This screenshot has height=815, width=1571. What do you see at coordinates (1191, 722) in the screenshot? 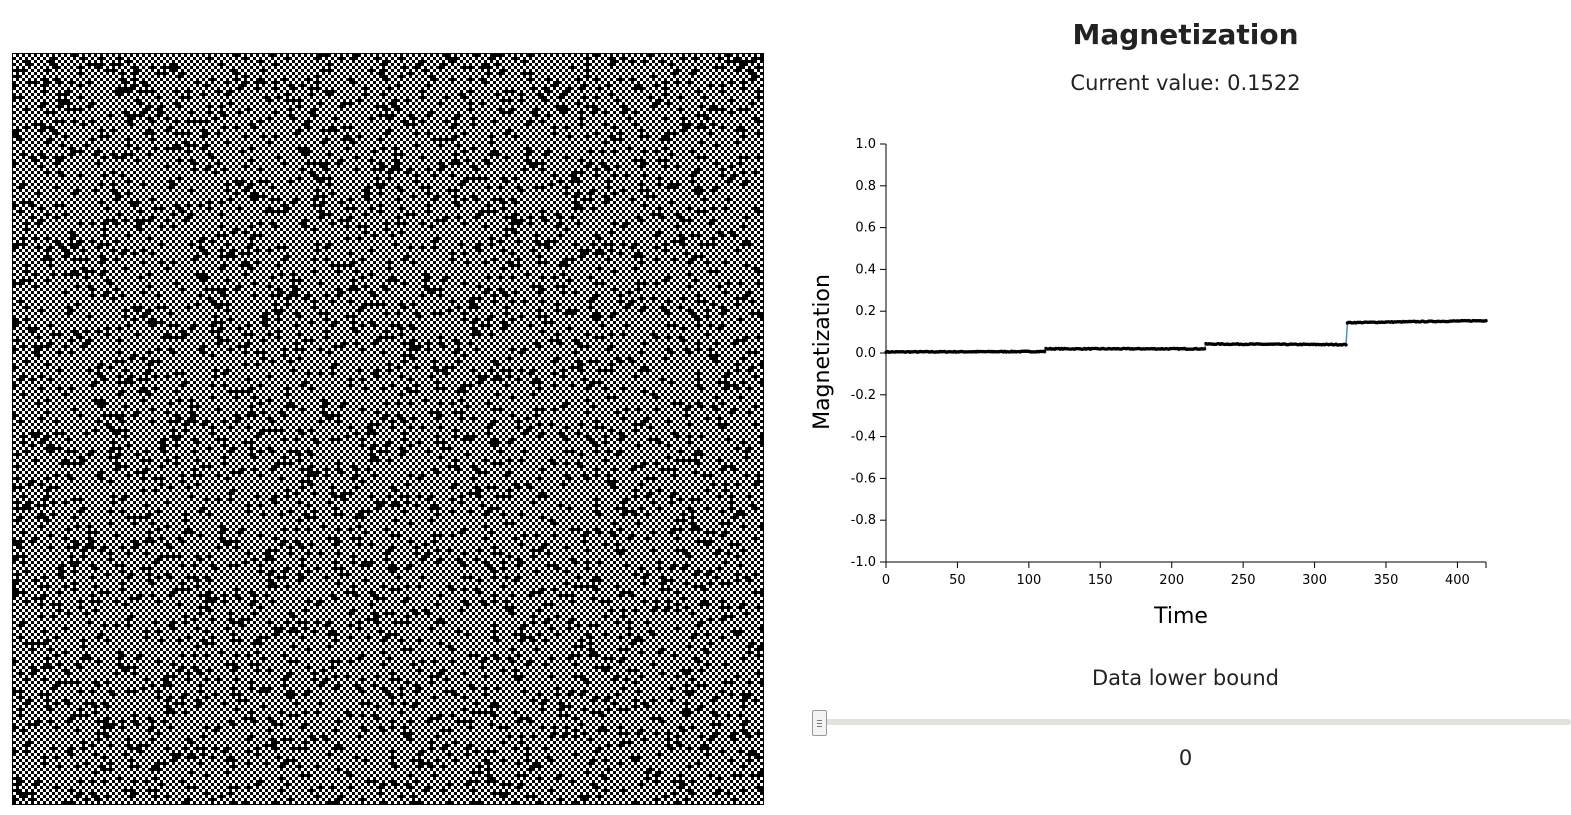
I see `data-lower-bound-slider-track` at bounding box center [1191, 722].